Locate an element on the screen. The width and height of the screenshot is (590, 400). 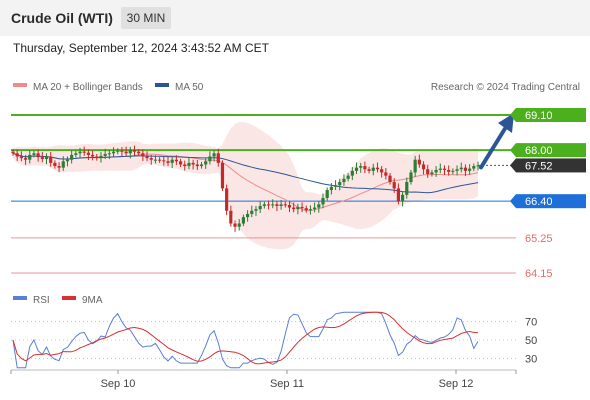
forecast-arrow-shaft is located at coordinates (493, 147).